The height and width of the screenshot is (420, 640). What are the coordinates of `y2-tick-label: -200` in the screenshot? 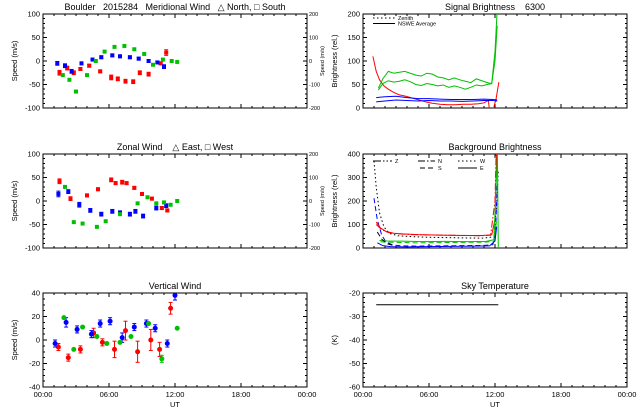 It's located at (314, 249).